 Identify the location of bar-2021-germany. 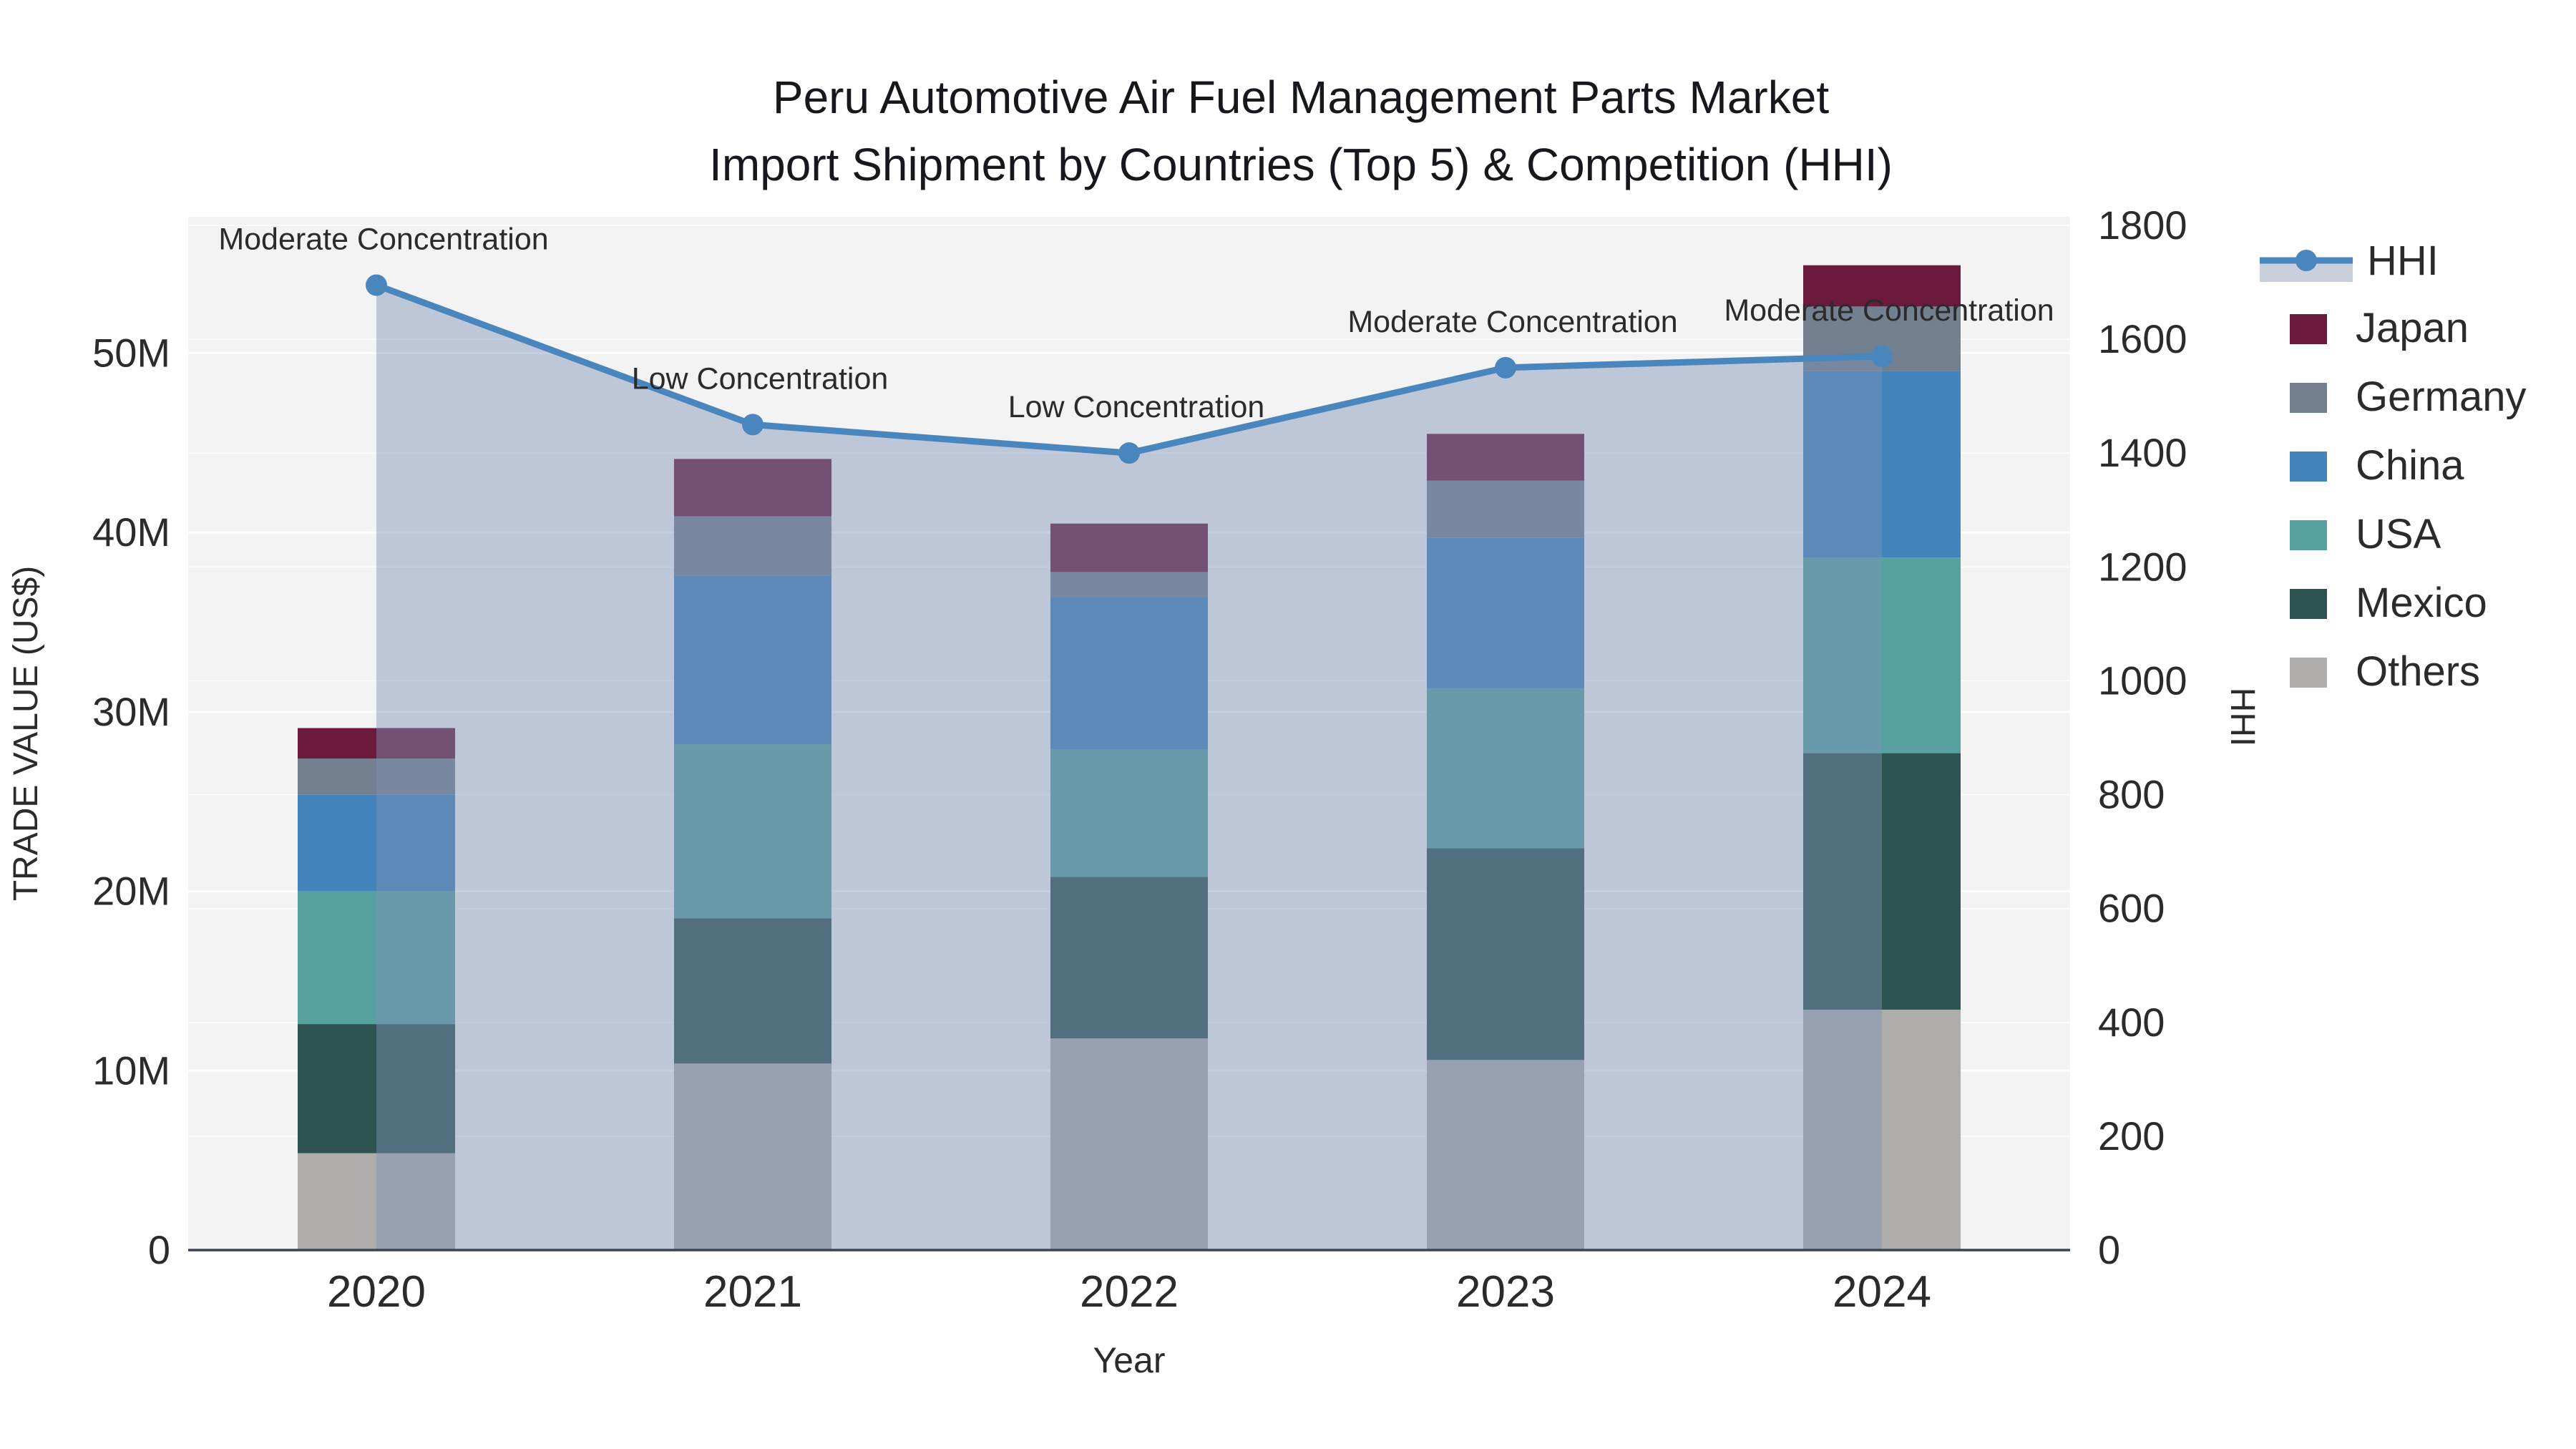
(752, 546).